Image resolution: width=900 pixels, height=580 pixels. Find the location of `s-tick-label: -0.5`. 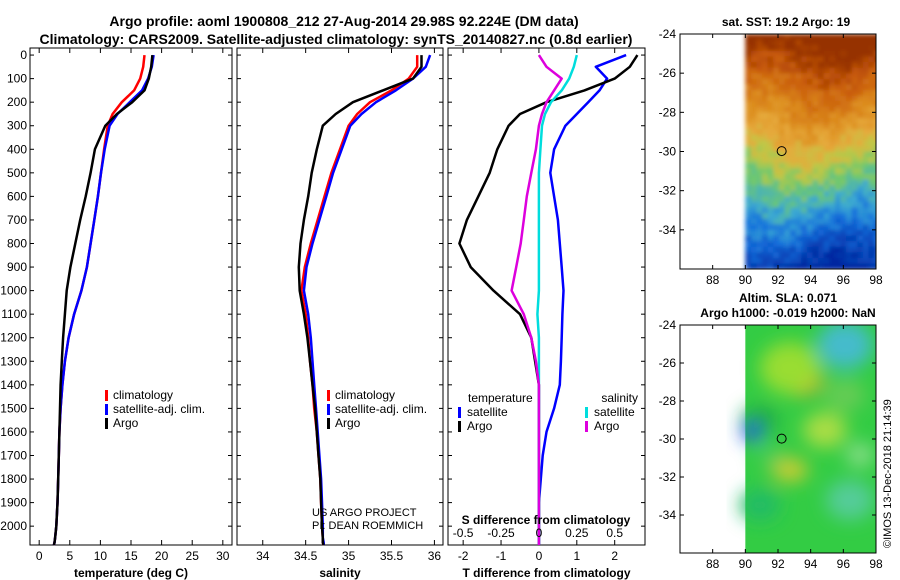

s-tick-label: -0.5 is located at coordinates (463, 533).